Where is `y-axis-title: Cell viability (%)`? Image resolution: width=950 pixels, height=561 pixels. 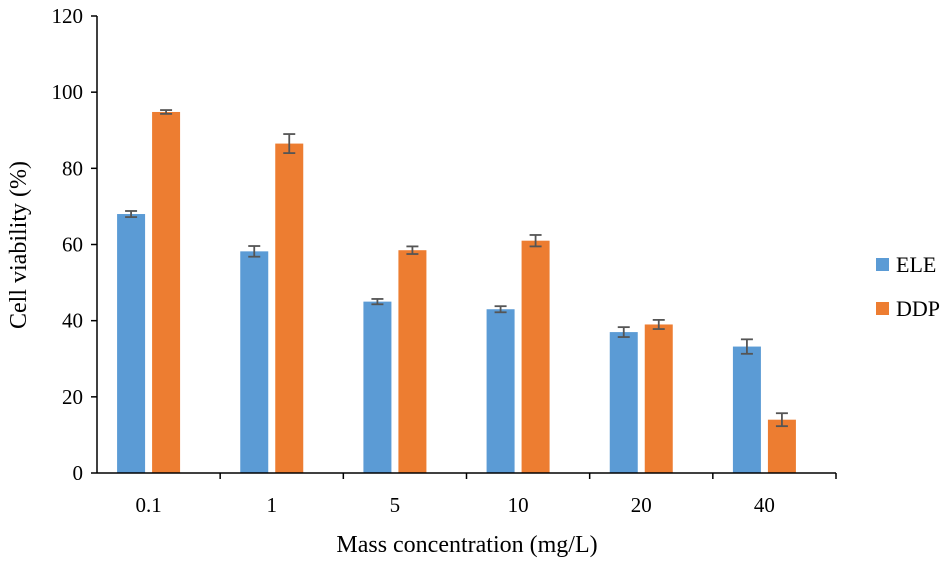
y-axis-title: Cell viability (%) is located at coordinates (19, 245).